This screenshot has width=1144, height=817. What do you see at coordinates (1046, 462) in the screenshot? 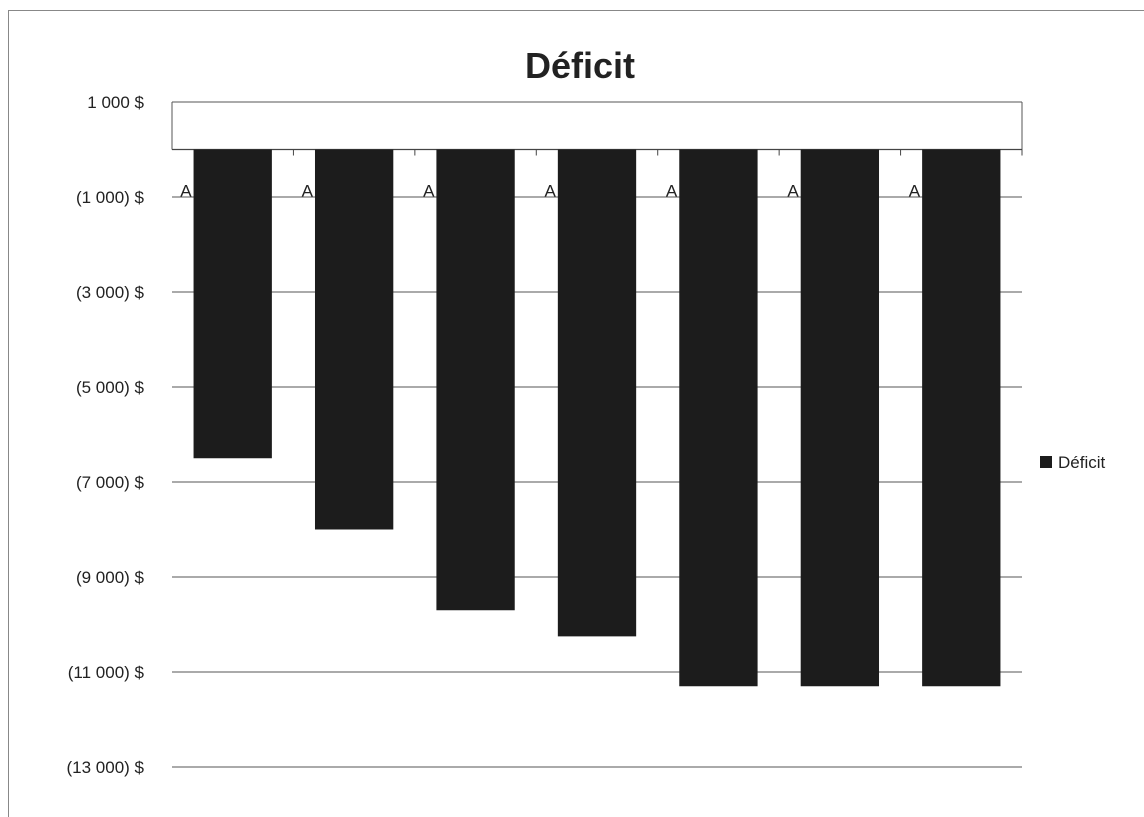
I see `legend-swatch` at bounding box center [1046, 462].